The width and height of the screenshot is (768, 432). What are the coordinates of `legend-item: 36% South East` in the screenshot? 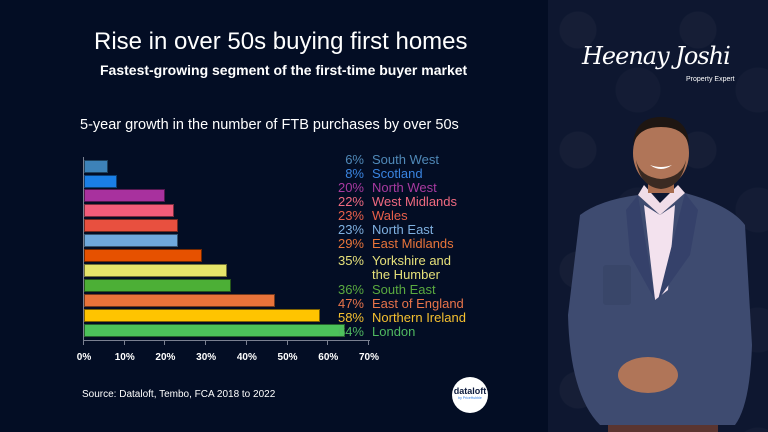 It's located at (383, 290).